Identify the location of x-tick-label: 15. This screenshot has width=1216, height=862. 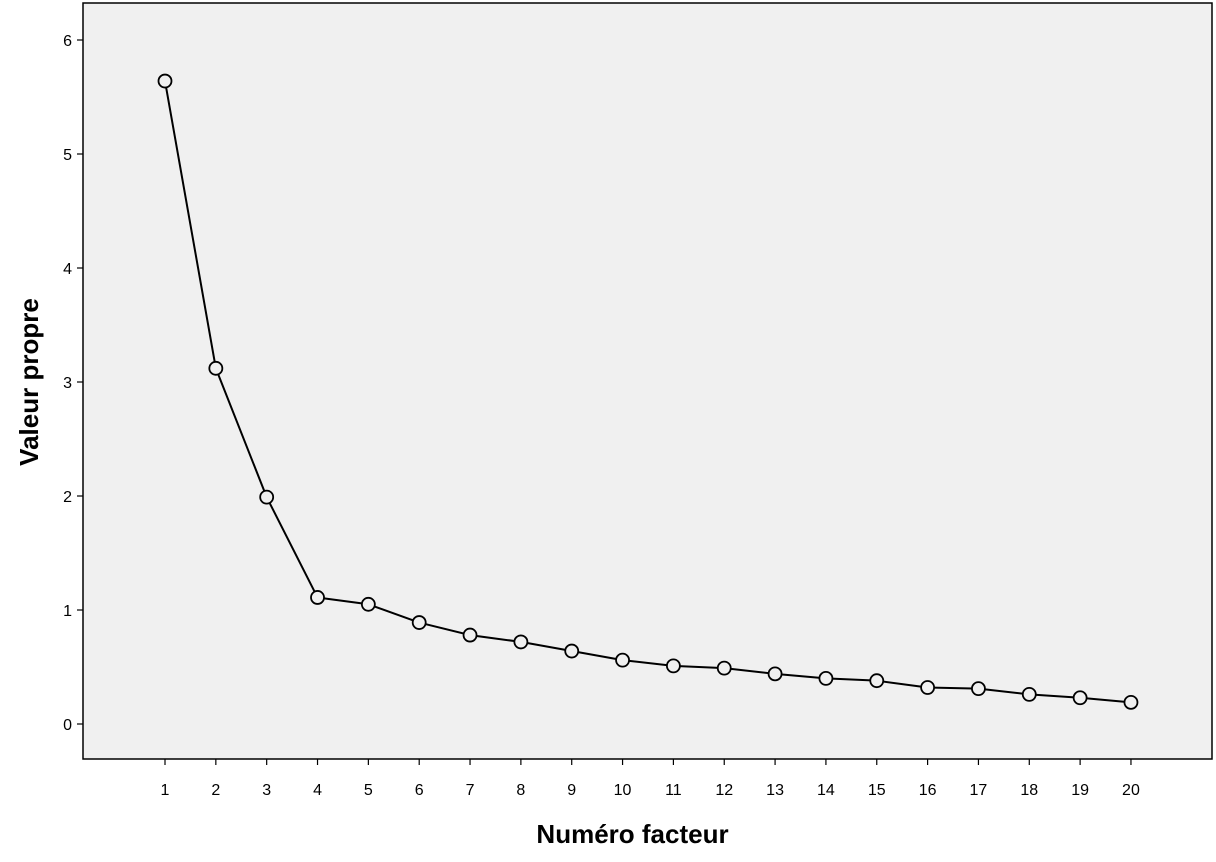
(877, 790).